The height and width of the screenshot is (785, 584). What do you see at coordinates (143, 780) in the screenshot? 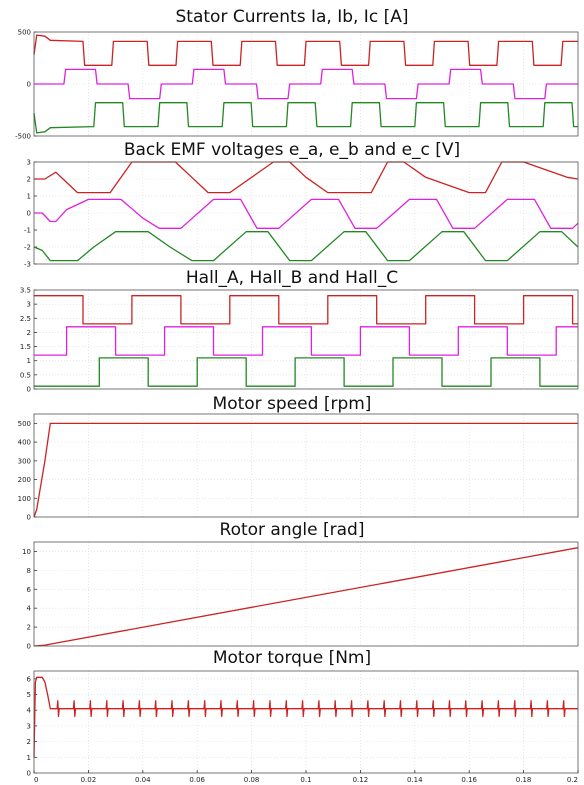
I see `x-tick-label: 0.04` at bounding box center [143, 780].